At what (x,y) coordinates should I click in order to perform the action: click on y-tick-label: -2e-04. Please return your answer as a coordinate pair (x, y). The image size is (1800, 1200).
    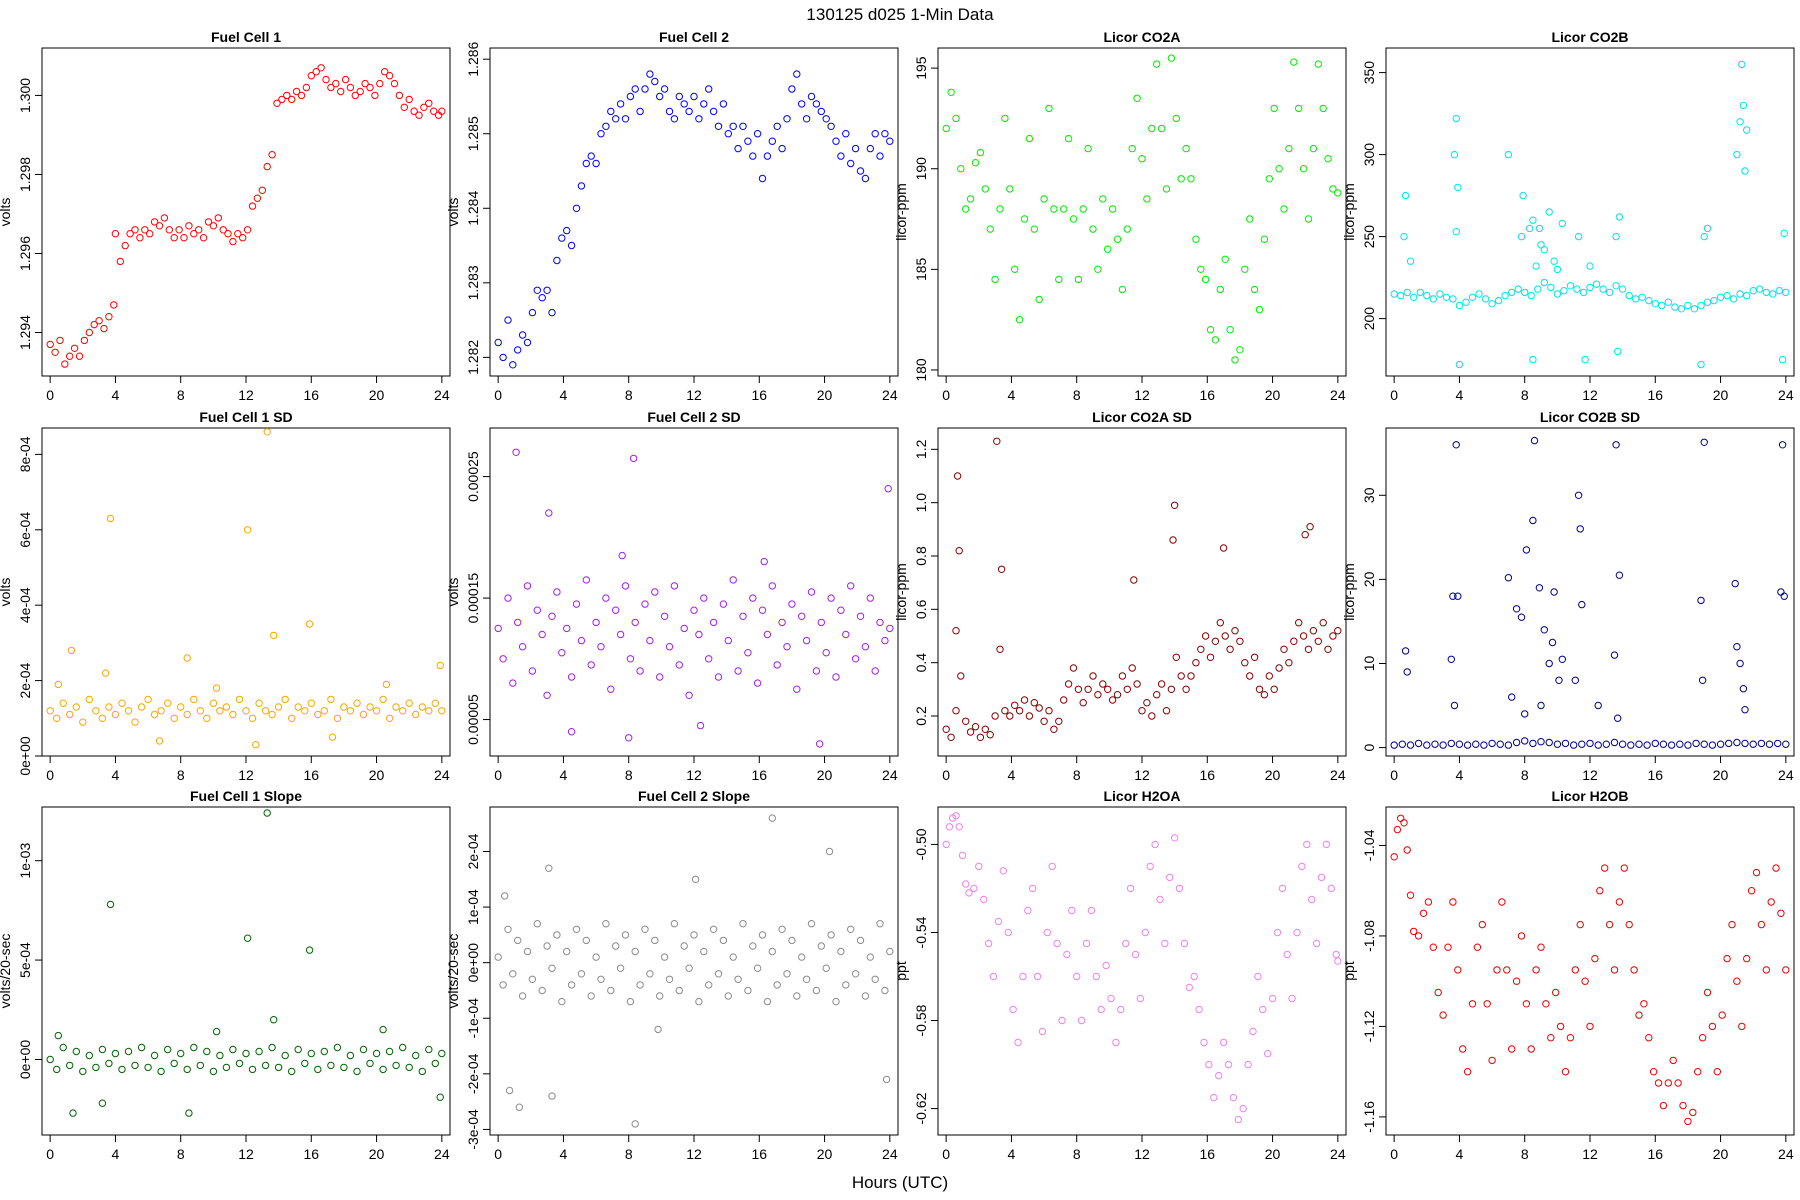
    Looking at the image, I should click on (473, 1073).